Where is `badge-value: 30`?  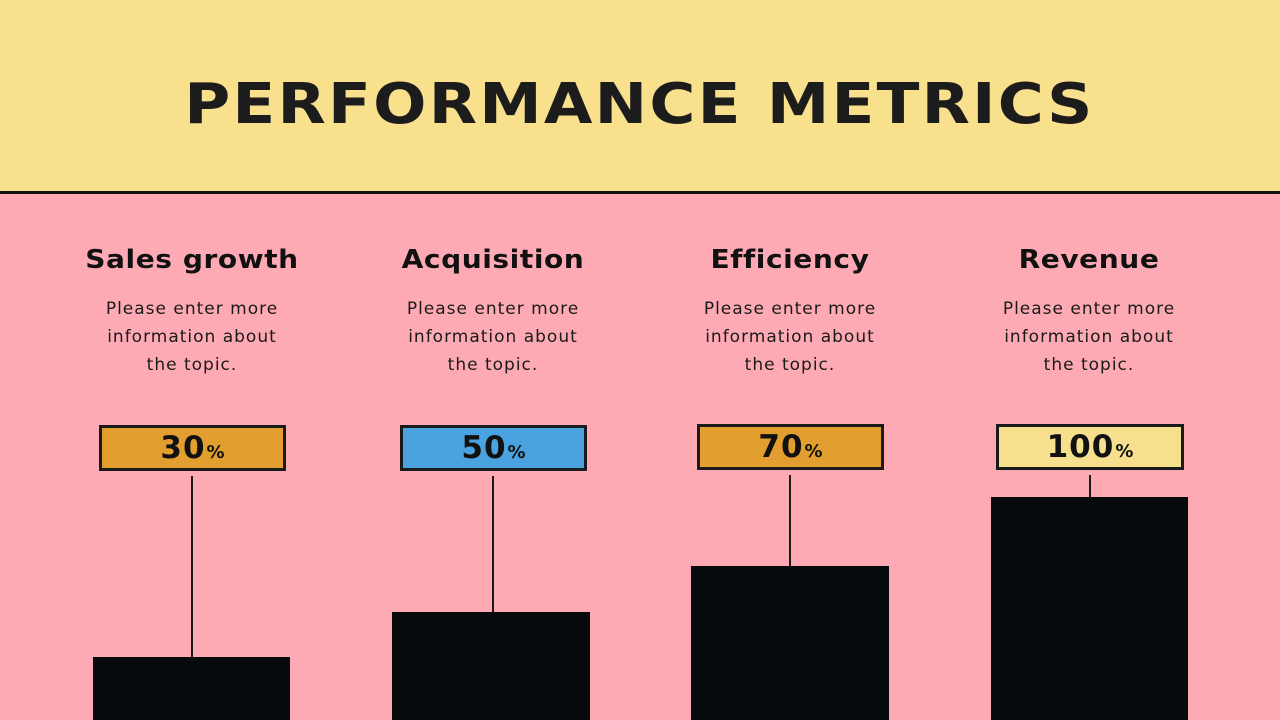
badge-value: 30 is located at coordinates (183, 448).